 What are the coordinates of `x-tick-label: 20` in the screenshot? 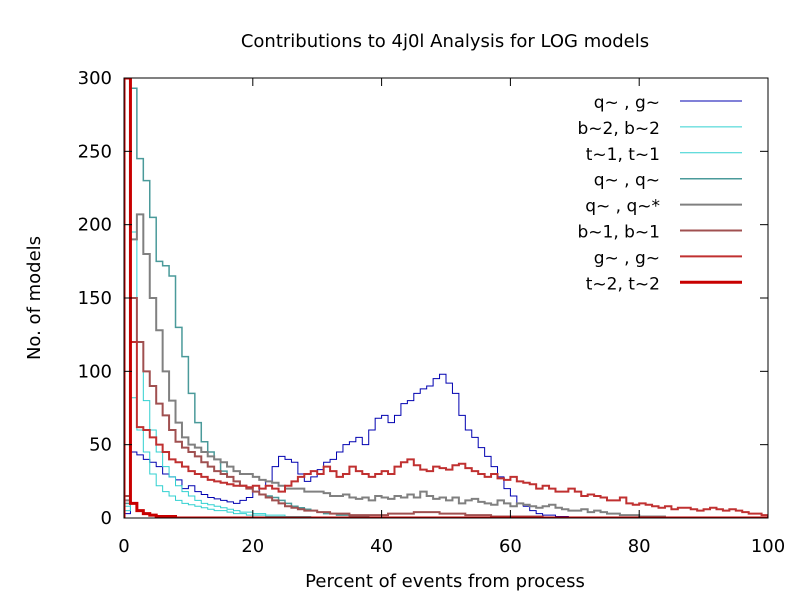 It's located at (252, 546).